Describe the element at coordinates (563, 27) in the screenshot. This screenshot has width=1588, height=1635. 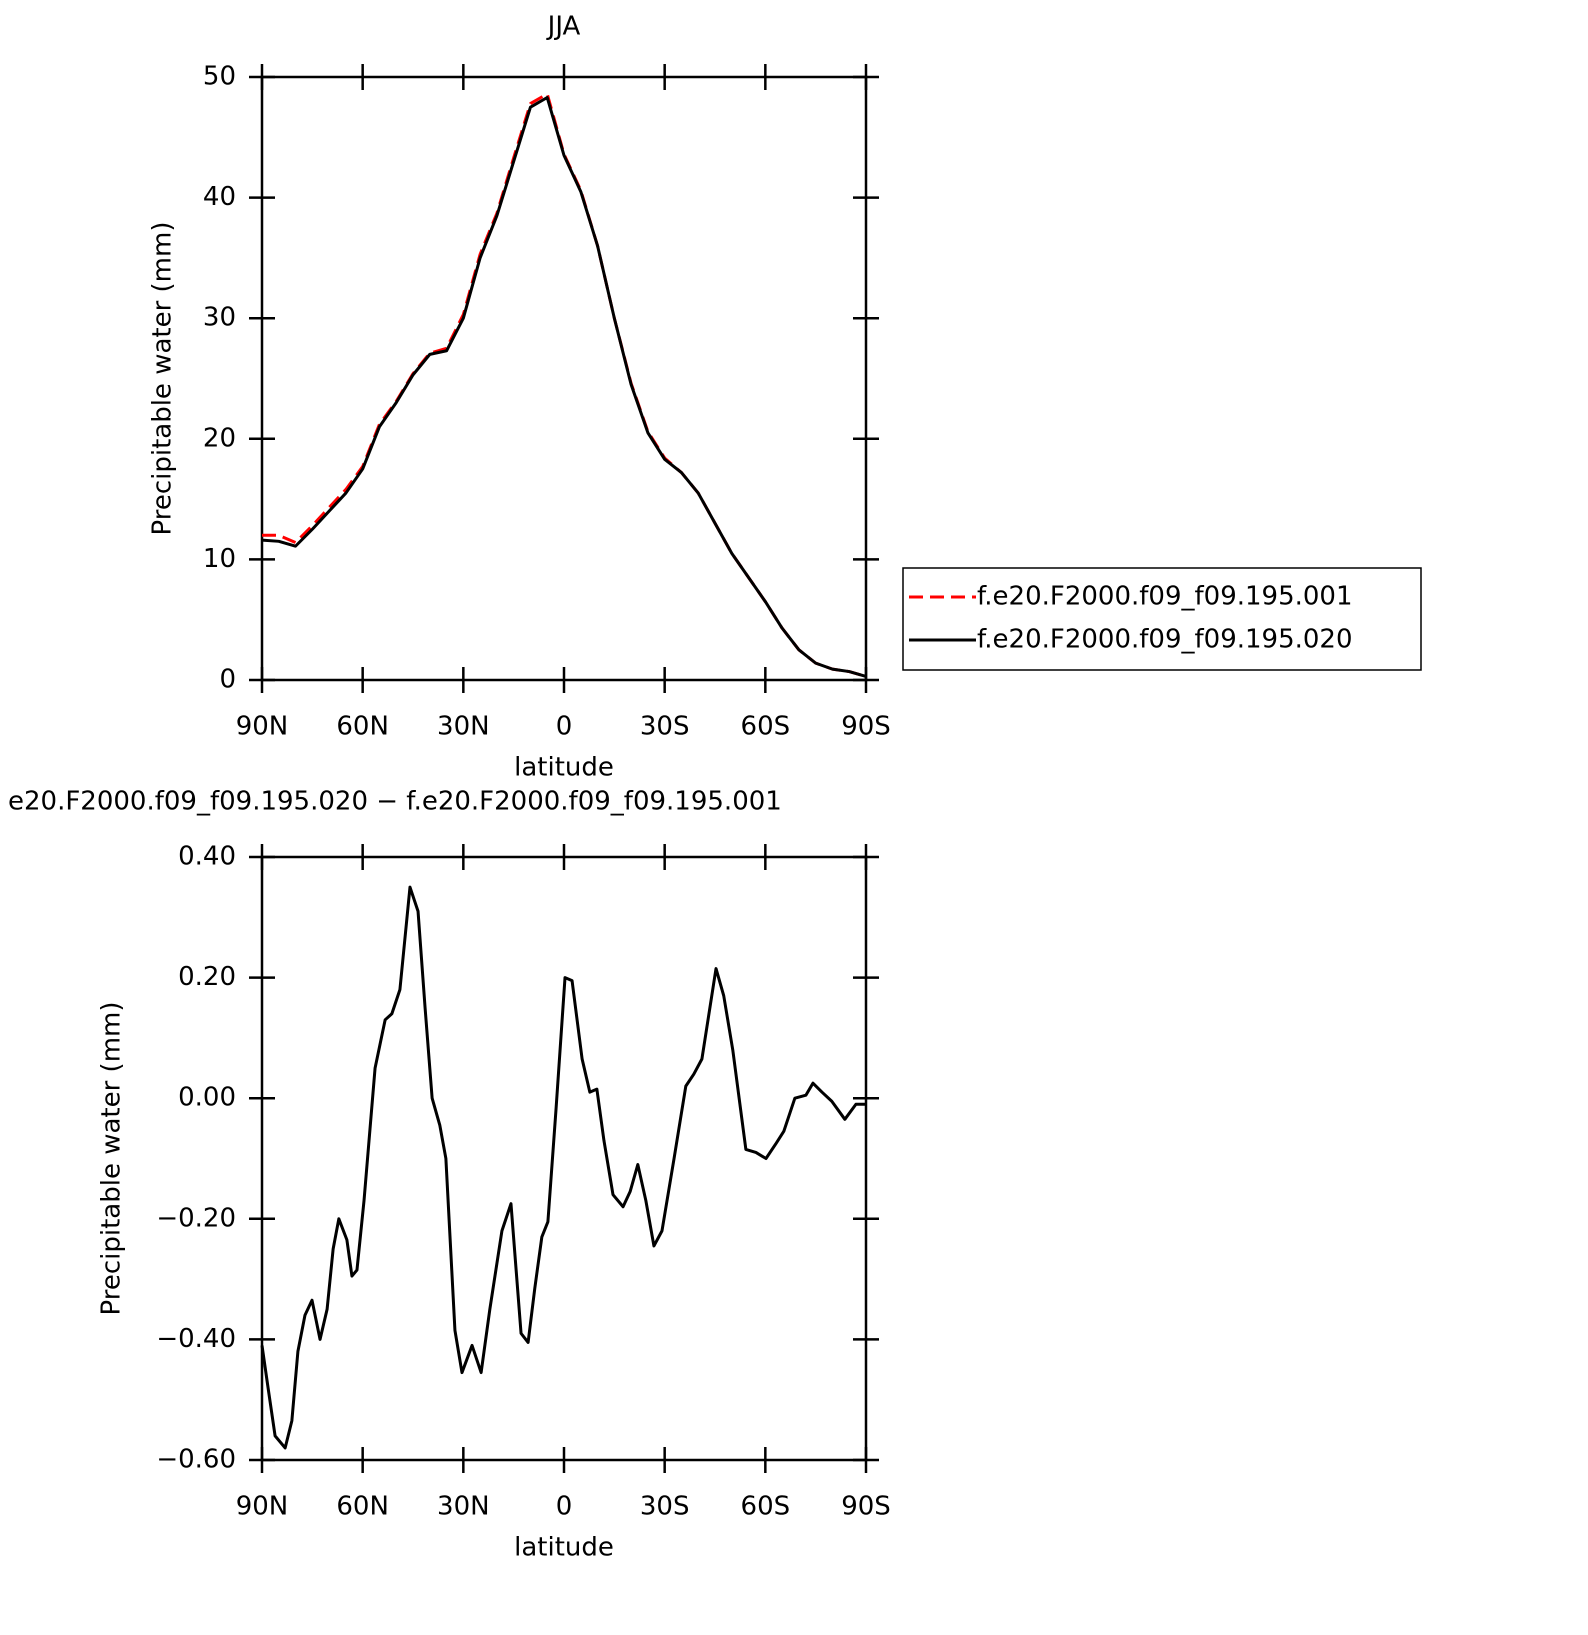
I see `chart-title: JJA` at that location.